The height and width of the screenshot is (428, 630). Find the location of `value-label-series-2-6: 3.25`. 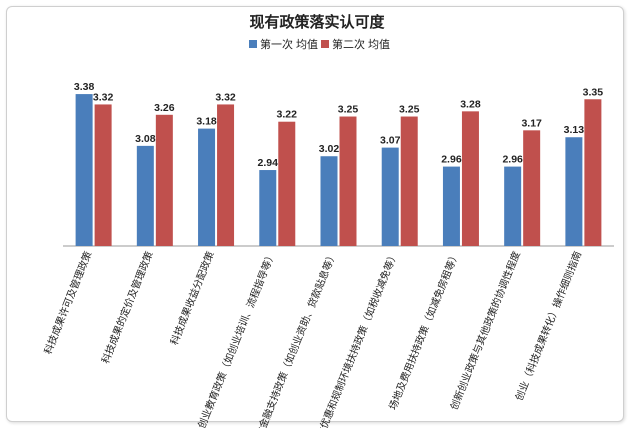

value-label-series-2-6: 3.25 is located at coordinates (409, 110).